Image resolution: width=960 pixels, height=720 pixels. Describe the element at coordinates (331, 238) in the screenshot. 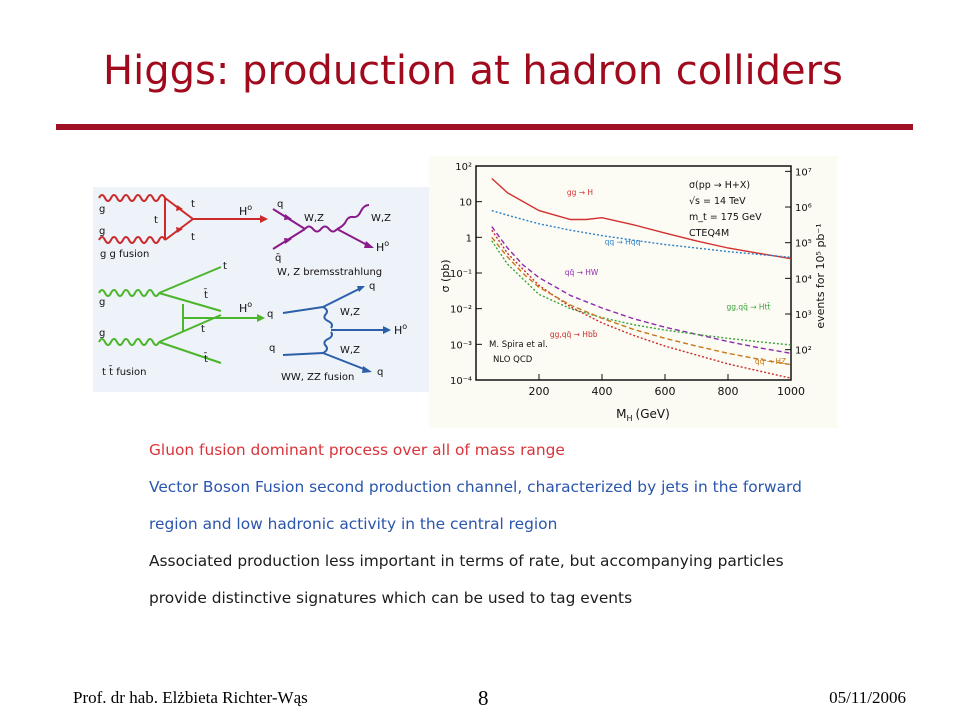

I see `diagram-bremsstrahlung: q q̄ W,Z W,Z Ho W, Z bremsstrahlung` at that location.